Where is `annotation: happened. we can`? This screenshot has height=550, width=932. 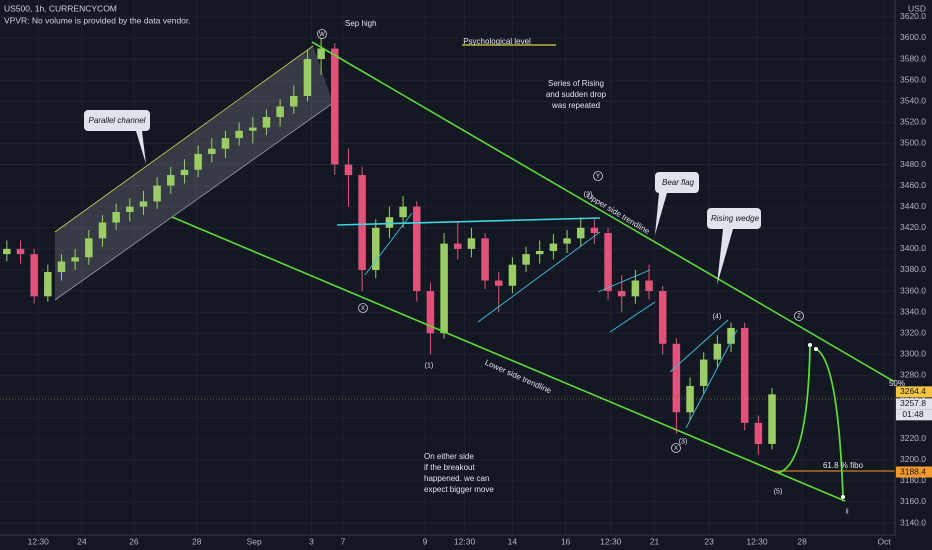 annotation: happened. we can is located at coordinates (456, 478).